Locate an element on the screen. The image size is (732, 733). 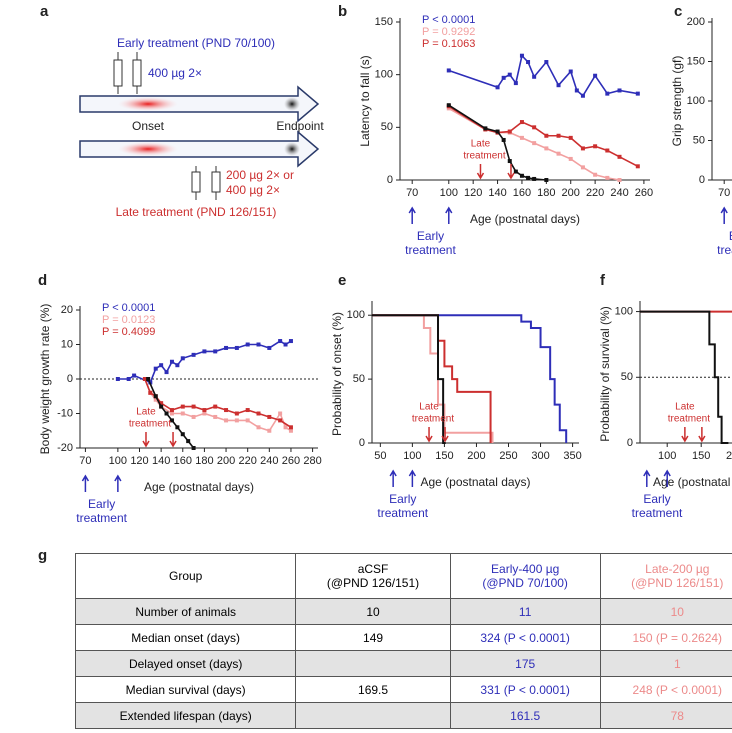
x-tick-label: 250 is located at coordinates (508, 456).